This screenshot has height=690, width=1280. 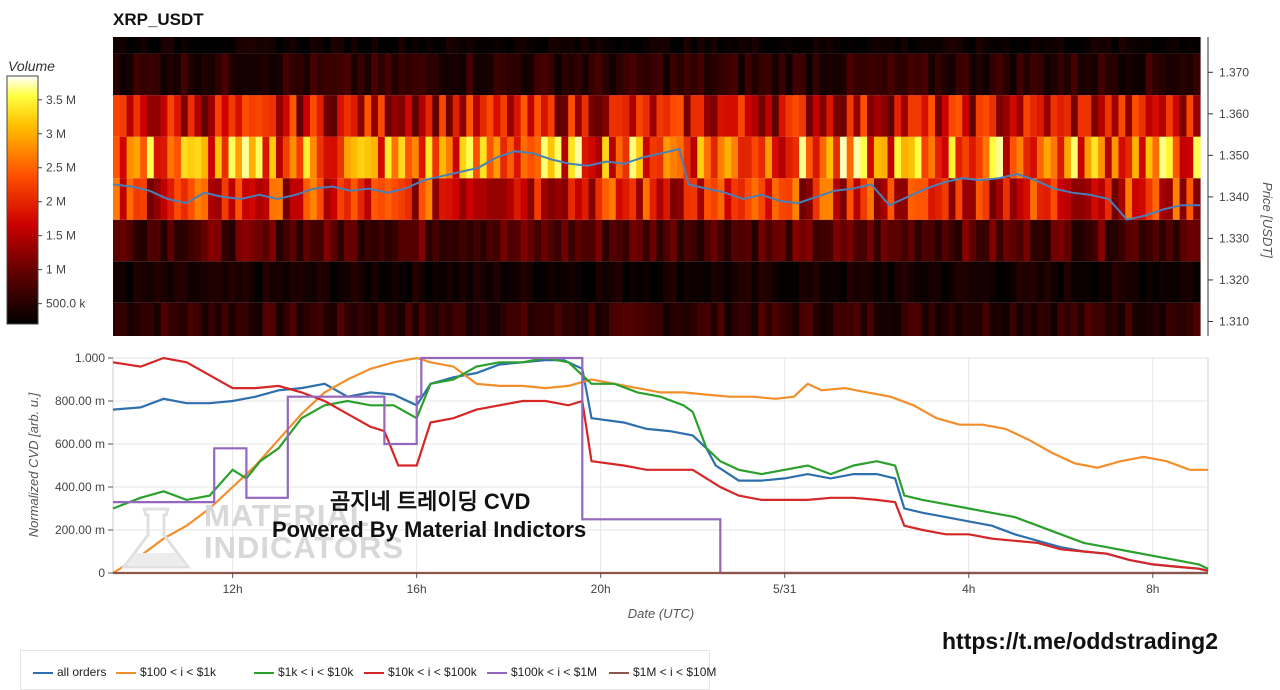 I want to click on legend-item: $100k < i < $1M, so click(x=542, y=672).